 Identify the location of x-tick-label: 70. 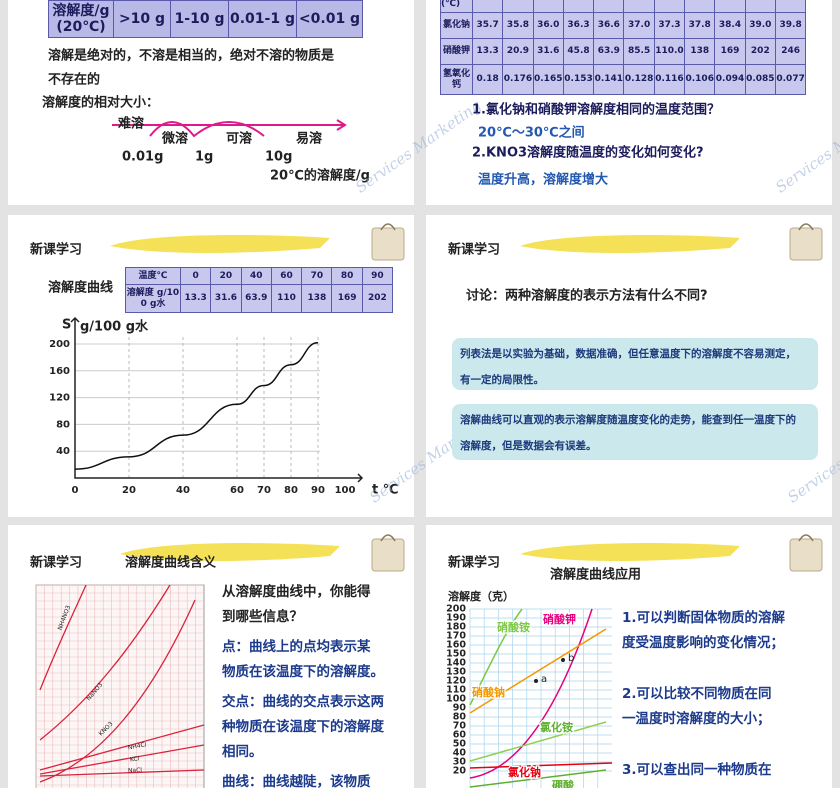
(264, 490).